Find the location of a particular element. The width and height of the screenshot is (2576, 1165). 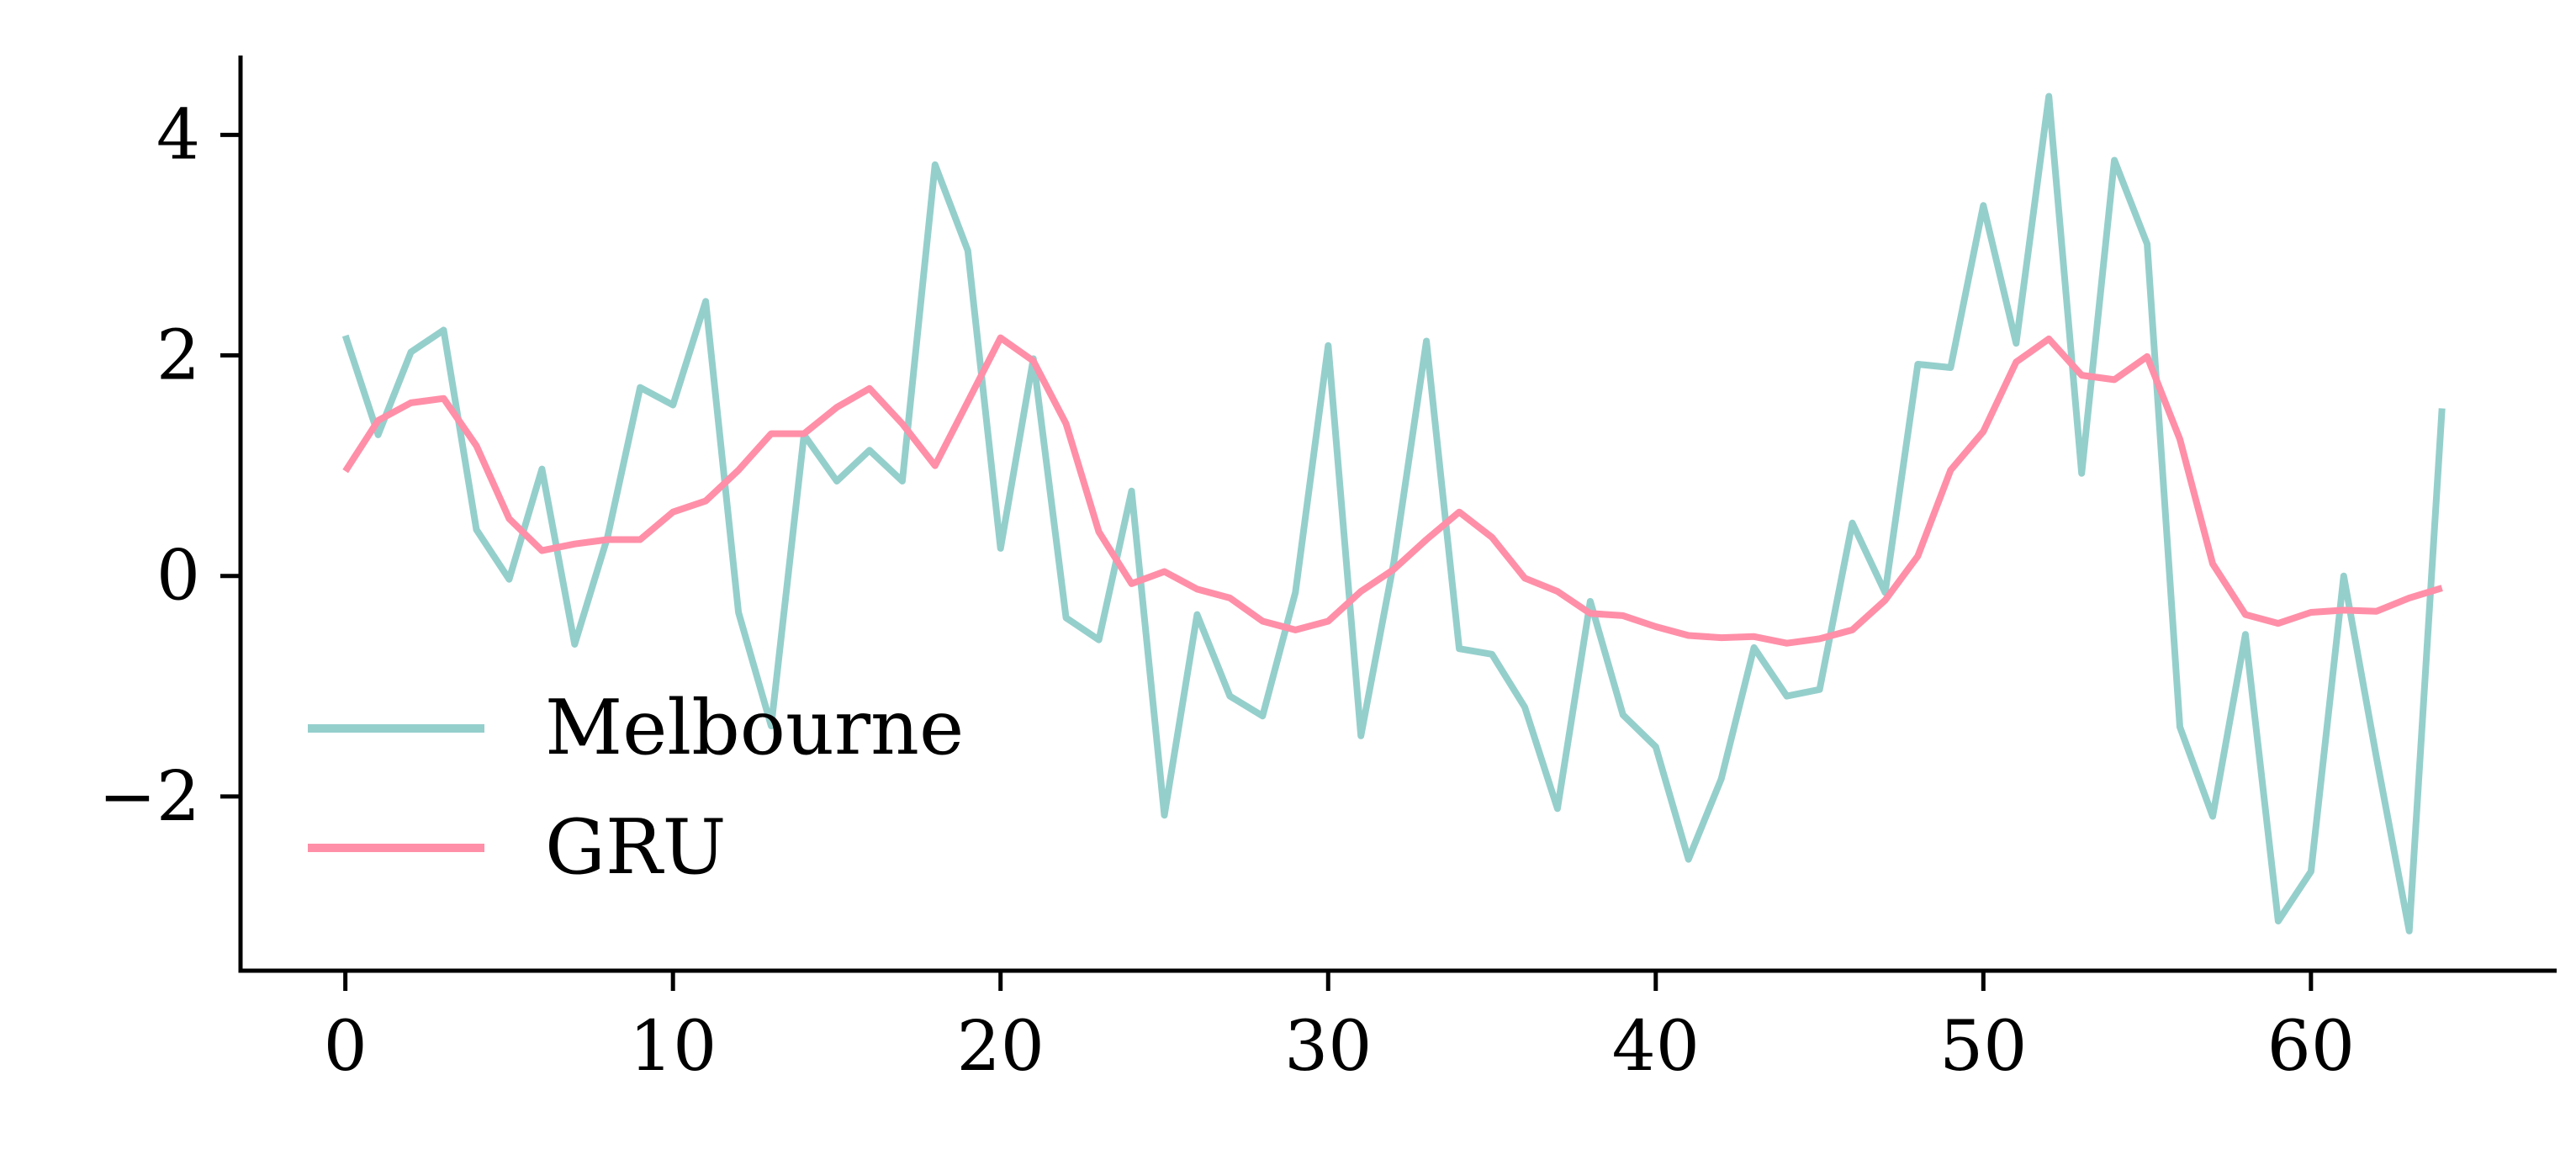

x-tick-label: 20 is located at coordinates (1001, 1047).